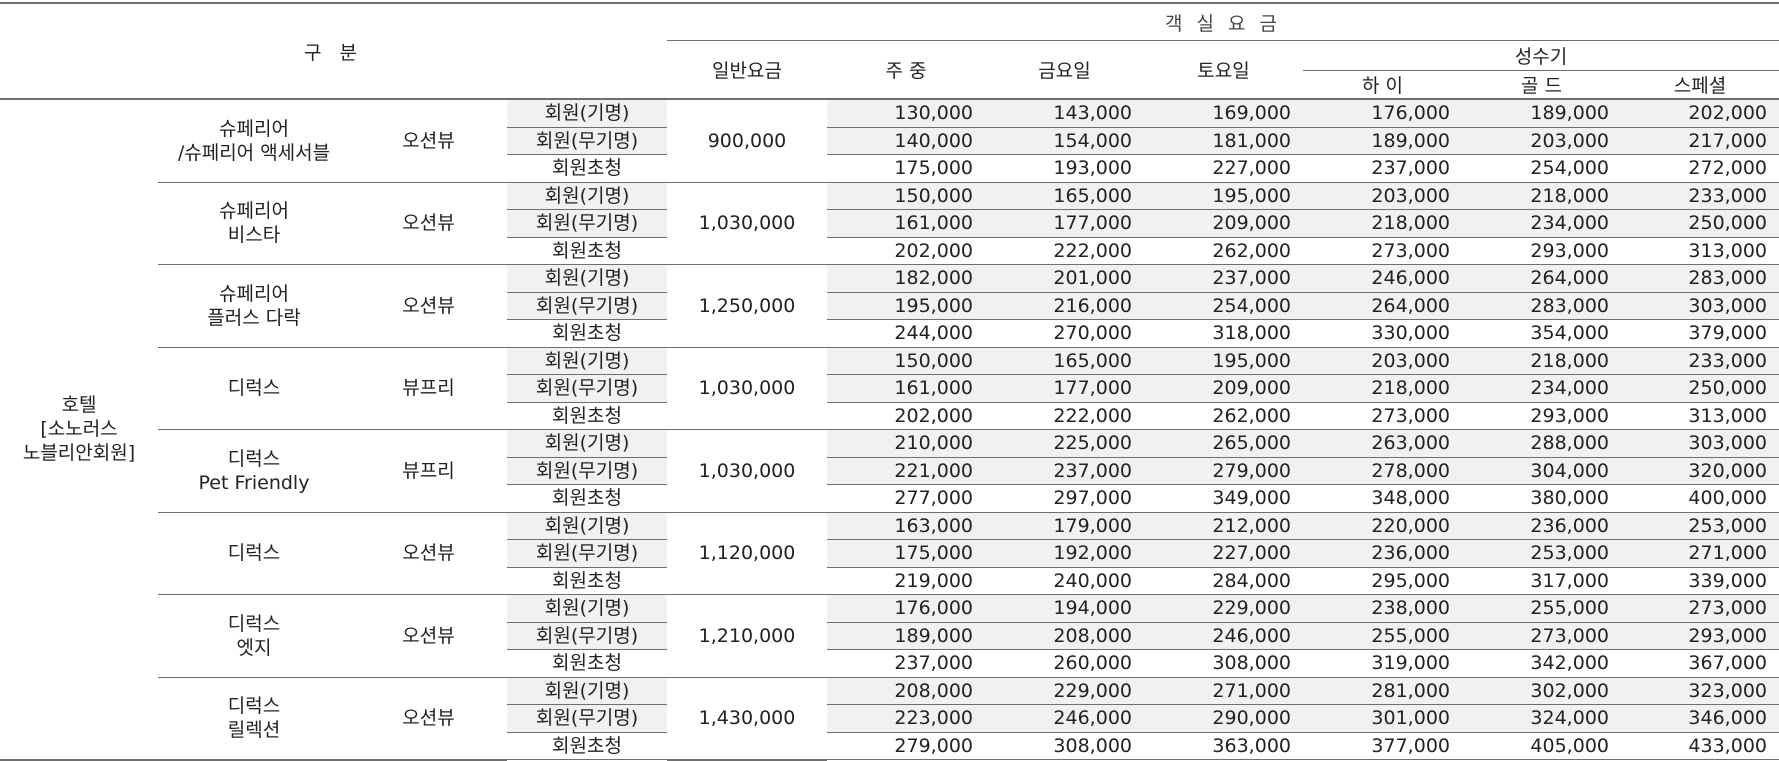 This screenshot has width=1779, height=761. What do you see at coordinates (254, 128) in the screenshot?
I see `room-type-line1: 슈페리어` at bounding box center [254, 128].